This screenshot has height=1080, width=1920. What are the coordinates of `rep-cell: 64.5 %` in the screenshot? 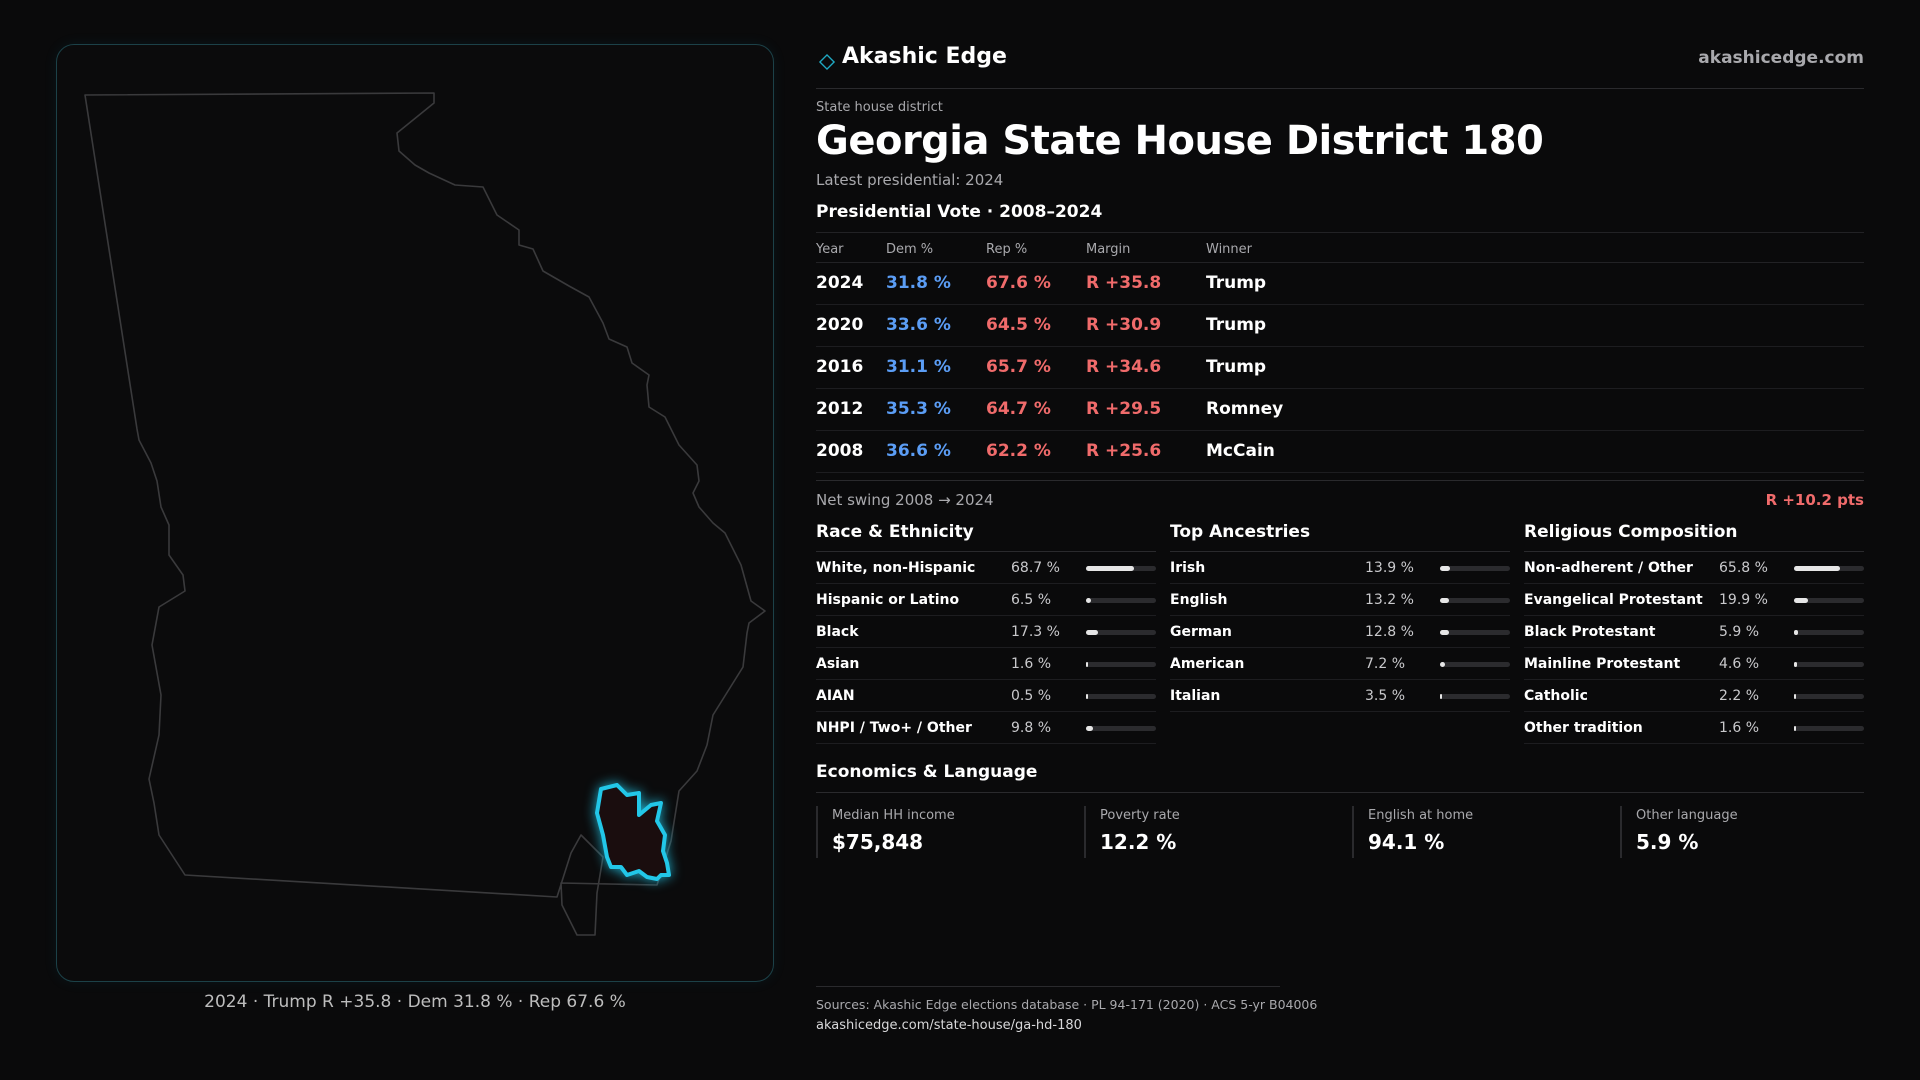 It's located at (1018, 325).